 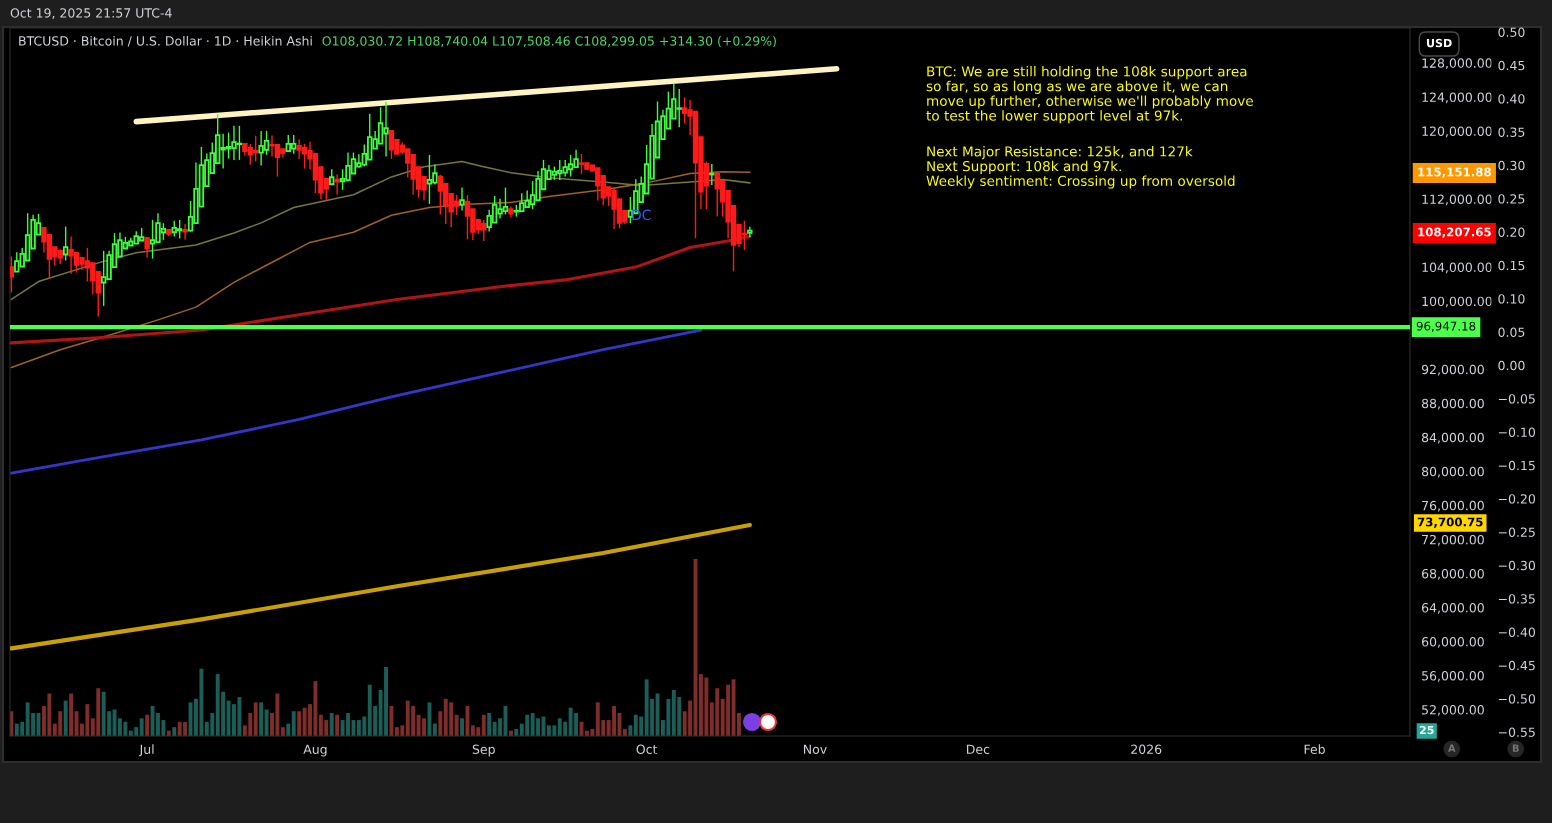 I want to click on y-tick-label: 60,000.00, so click(x=1452, y=642).